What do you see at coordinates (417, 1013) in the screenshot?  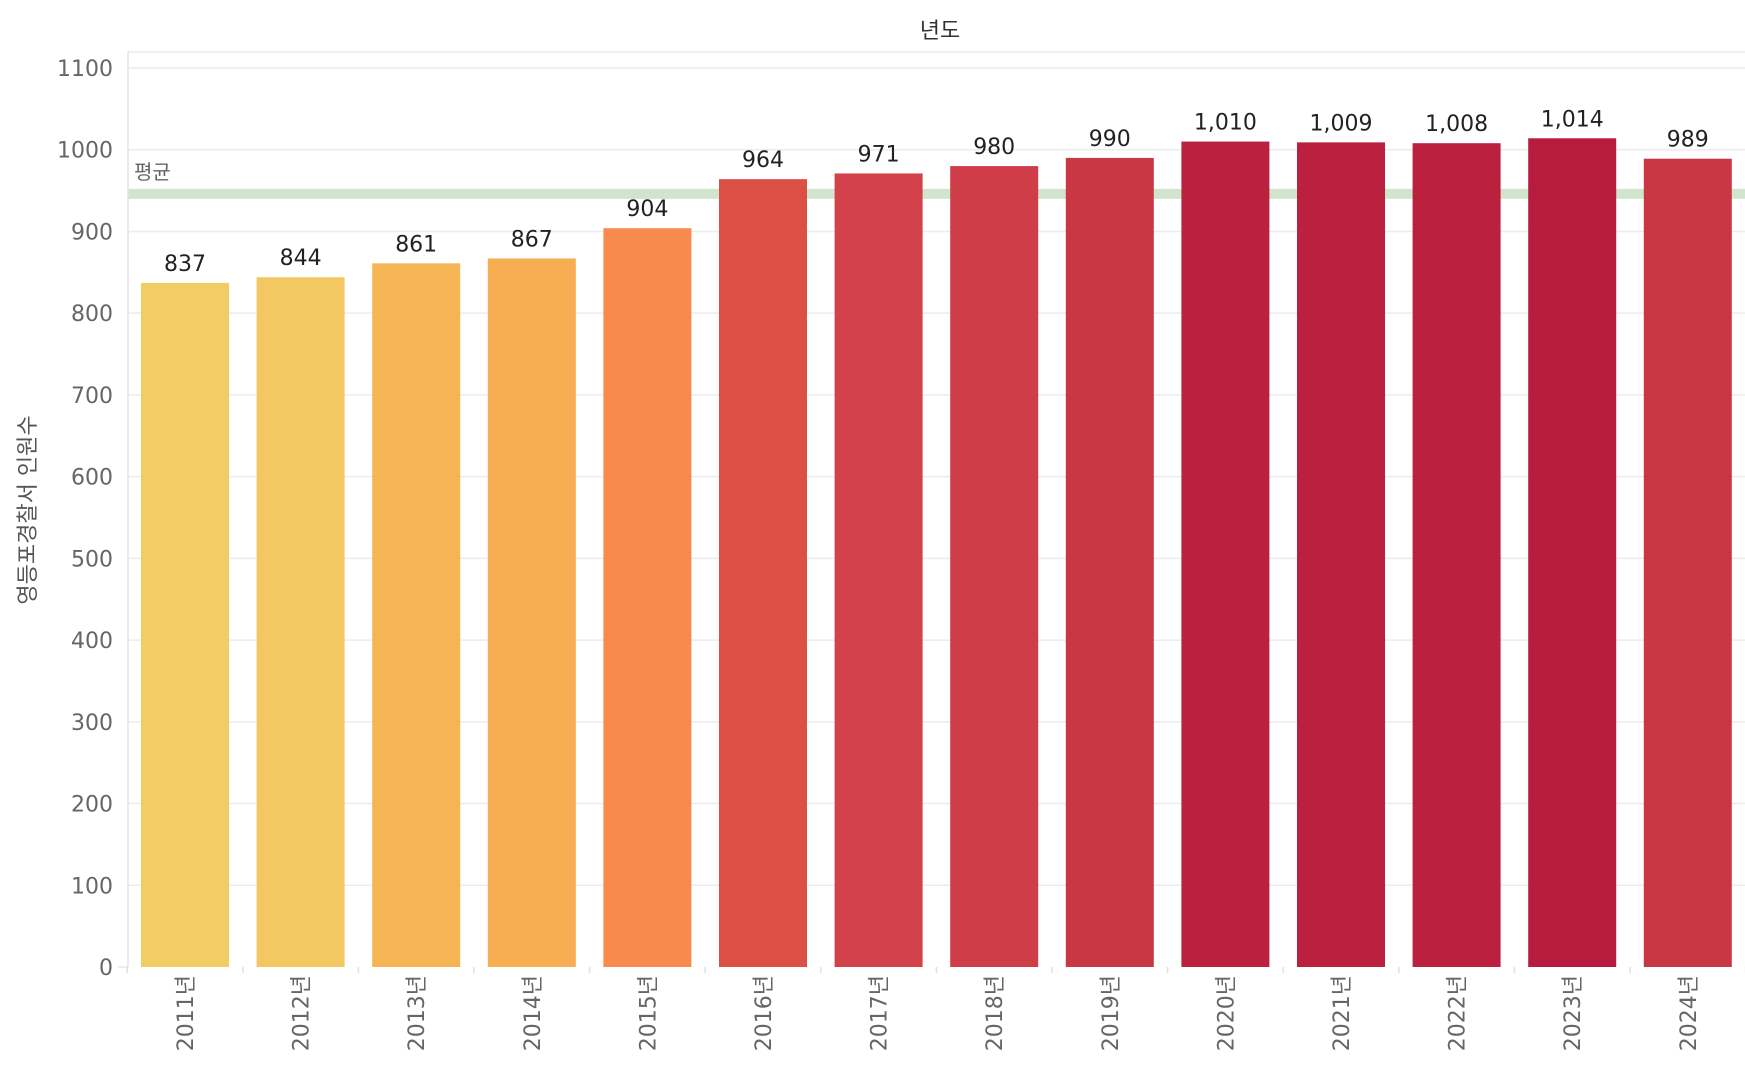 I see `x-tick-label: 2013년` at bounding box center [417, 1013].